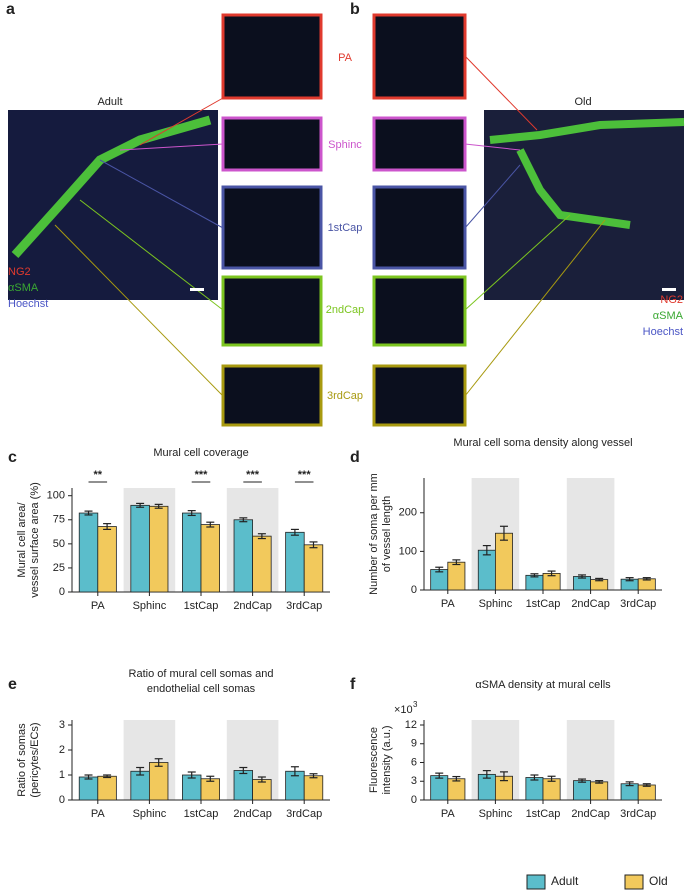 The height and width of the screenshot is (892, 685). I want to click on y-axis-label: of vessel length, so click(387, 534).